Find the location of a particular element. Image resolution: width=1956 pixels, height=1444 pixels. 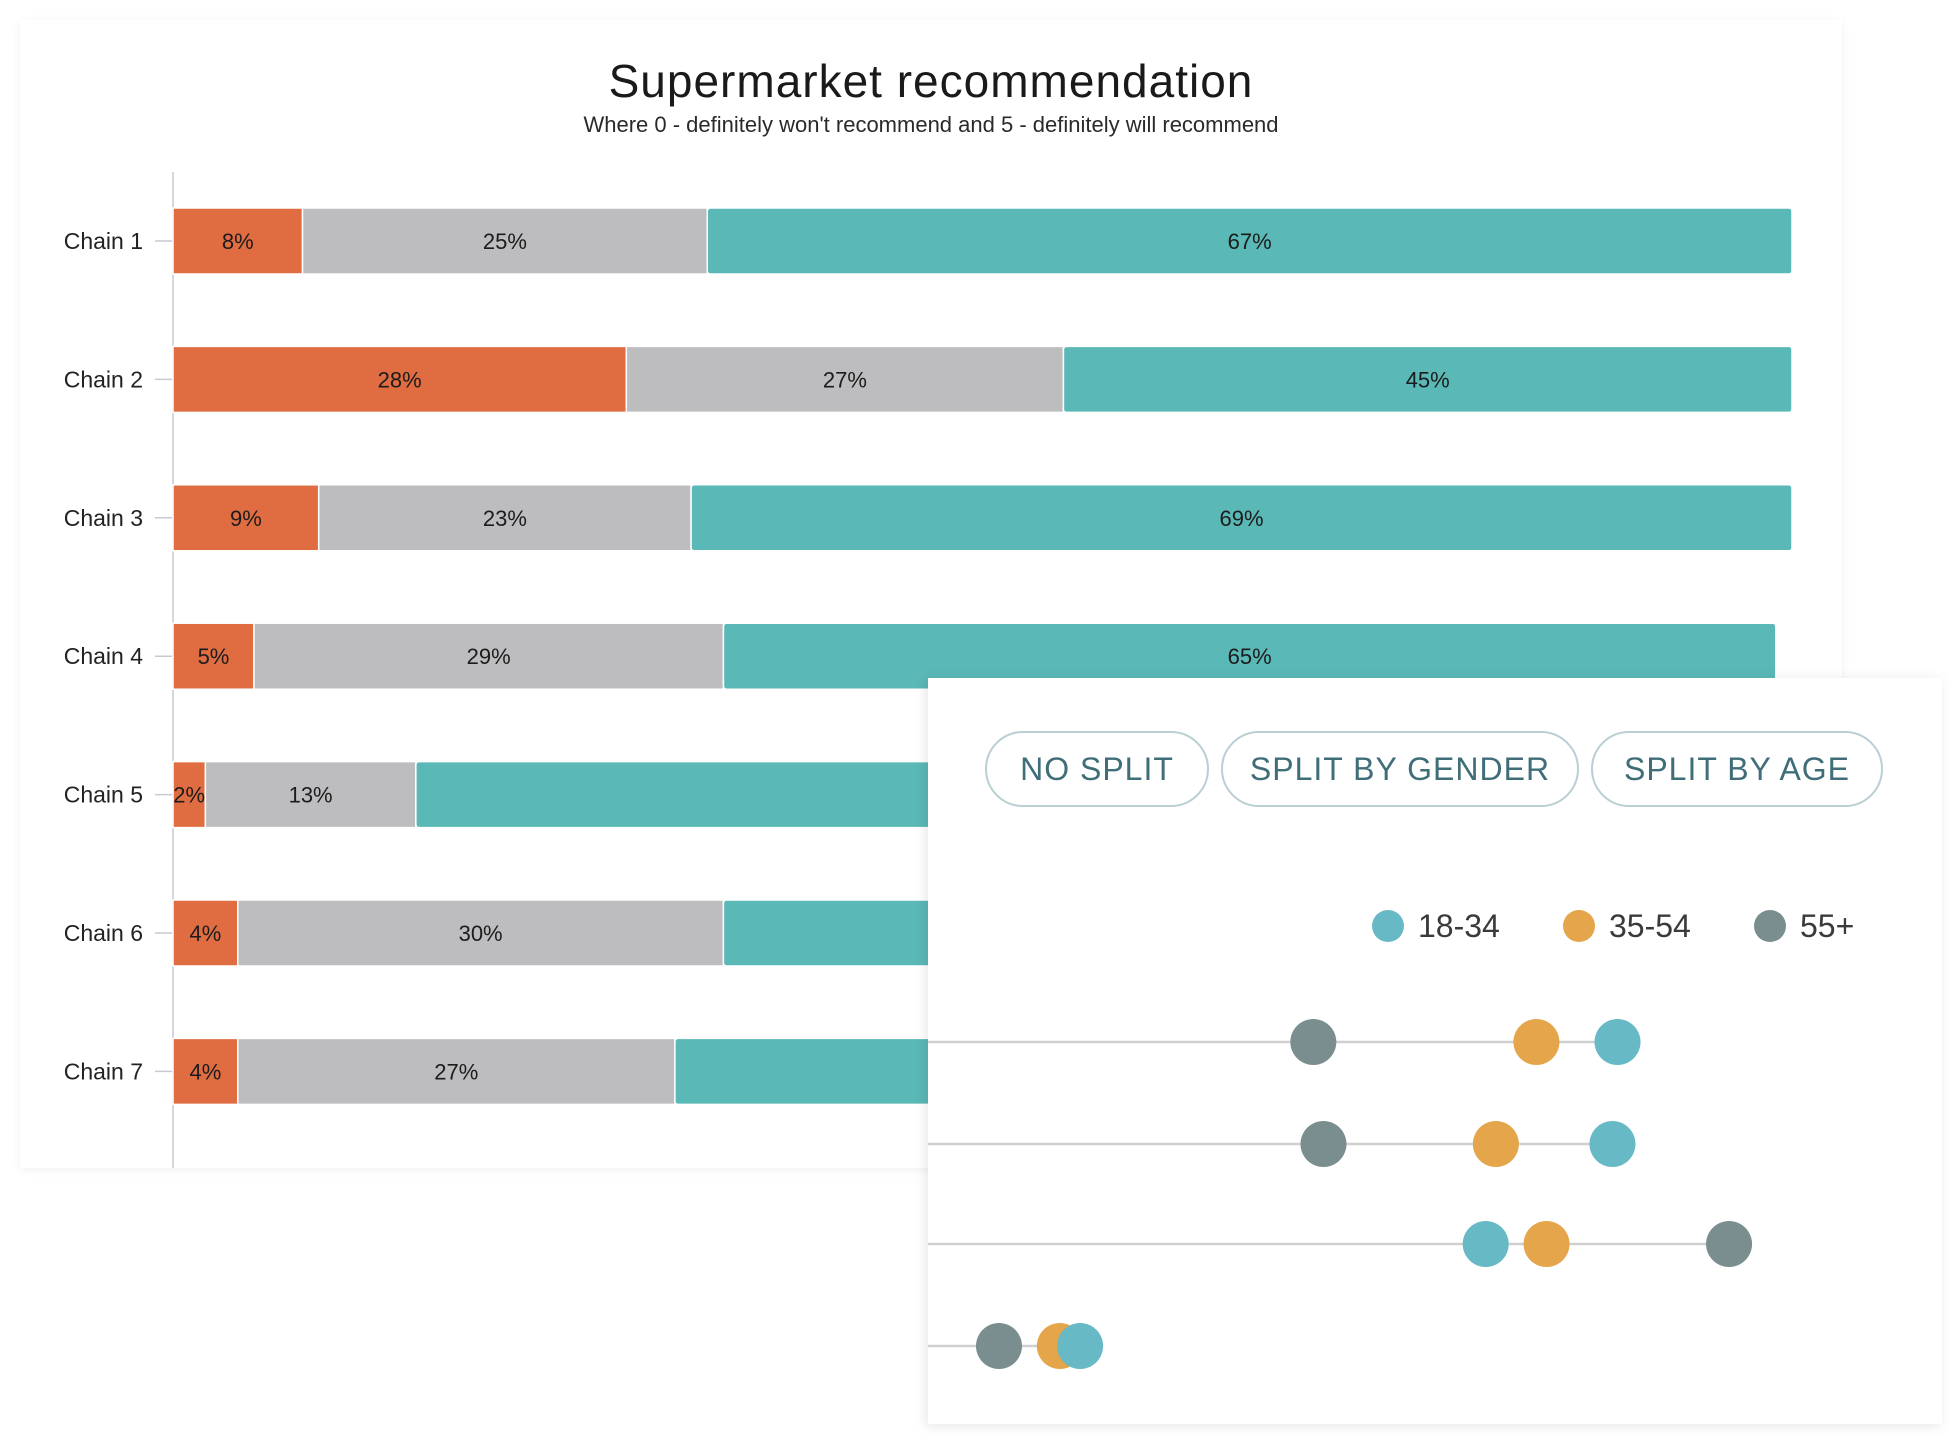

age-dot-plot is located at coordinates (1340, 1194).